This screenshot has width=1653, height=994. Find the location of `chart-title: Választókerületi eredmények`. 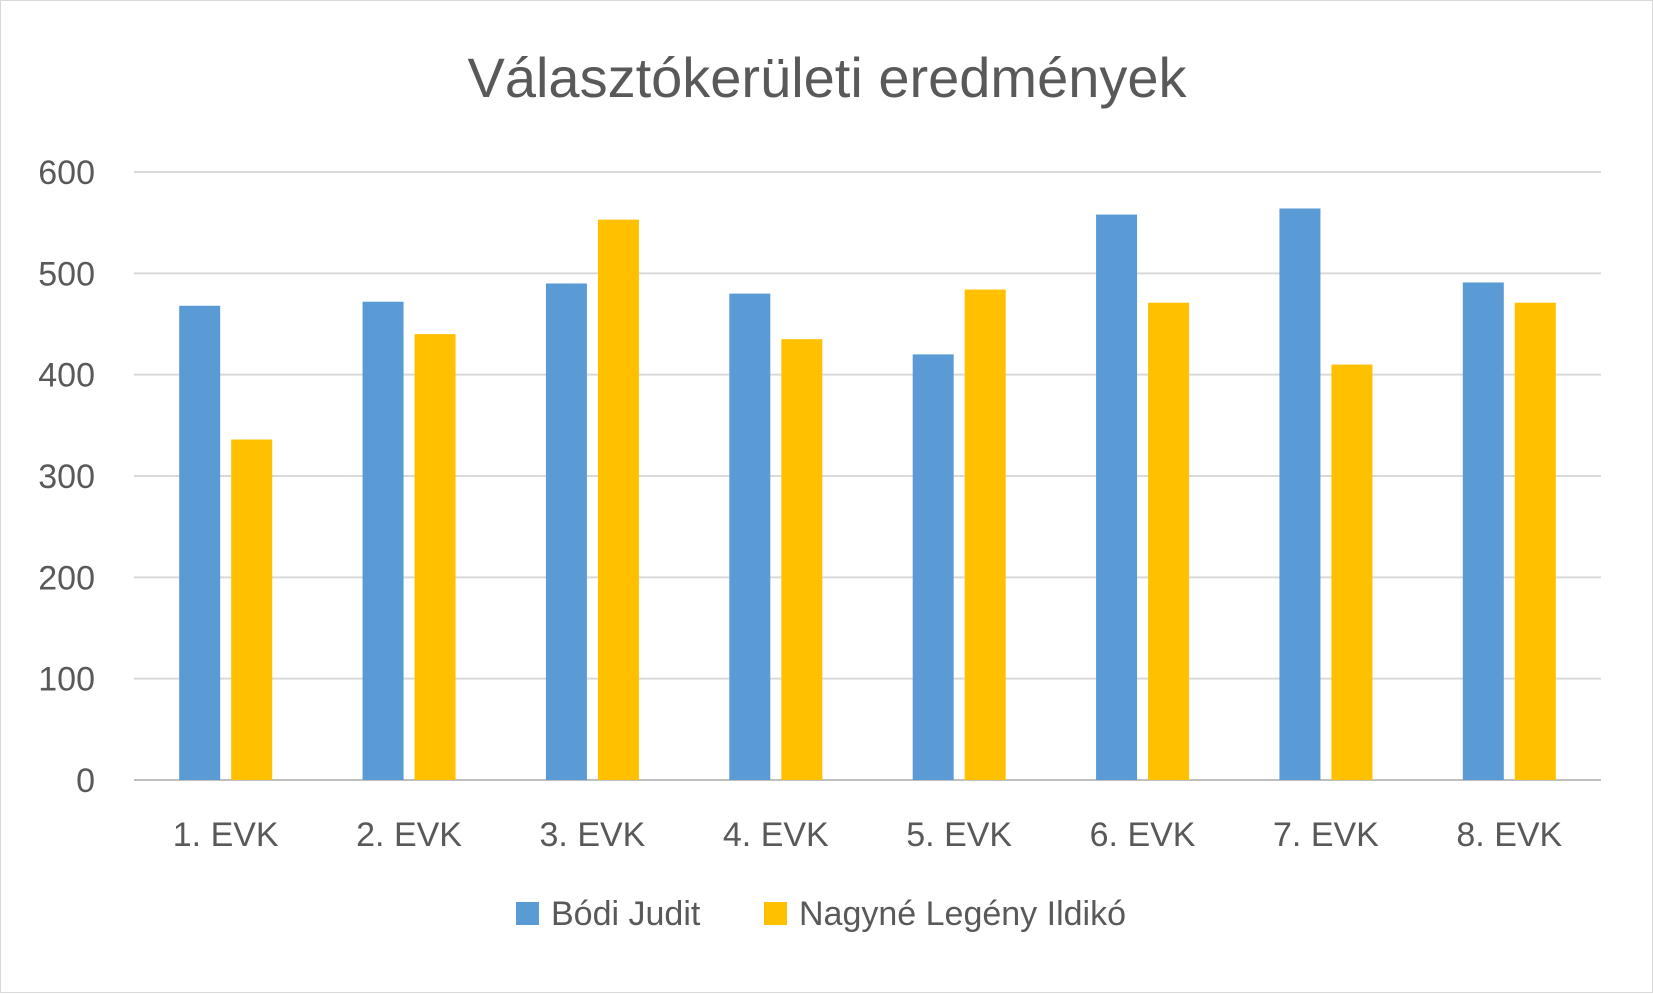

chart-title: Választókerületi eredmények is located at coordinates (827, 77).